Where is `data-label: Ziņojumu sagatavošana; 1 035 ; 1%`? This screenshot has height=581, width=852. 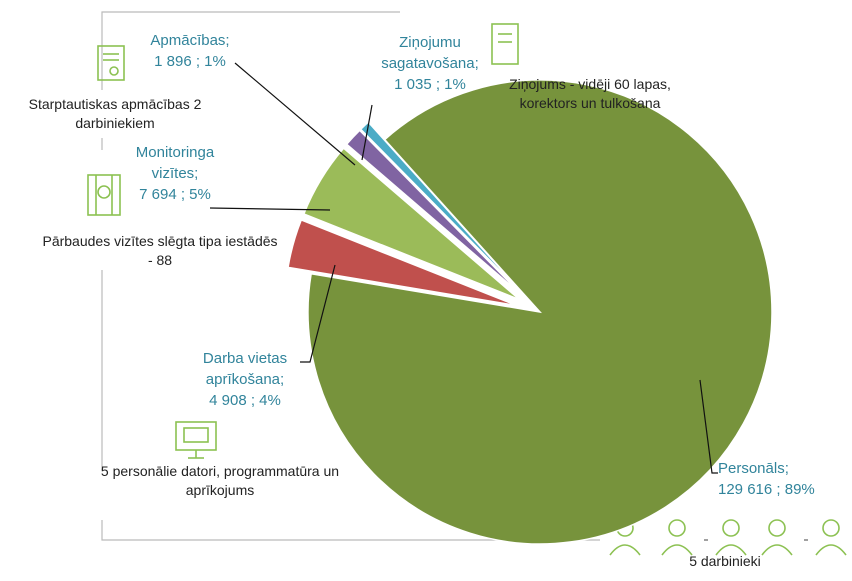 data-label: Ziņojumu sagatavošana; 1 035 ; 1% is located at coordinates (430, 63).